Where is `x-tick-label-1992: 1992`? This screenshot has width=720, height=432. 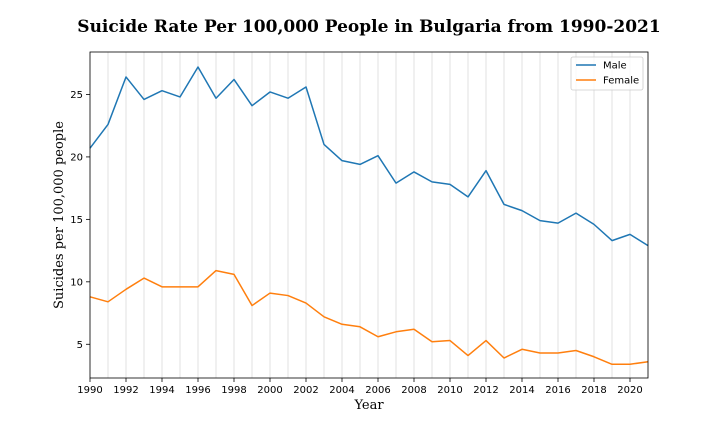
x-tick-label-1992: 1992 is located at coordinates (125, 390).